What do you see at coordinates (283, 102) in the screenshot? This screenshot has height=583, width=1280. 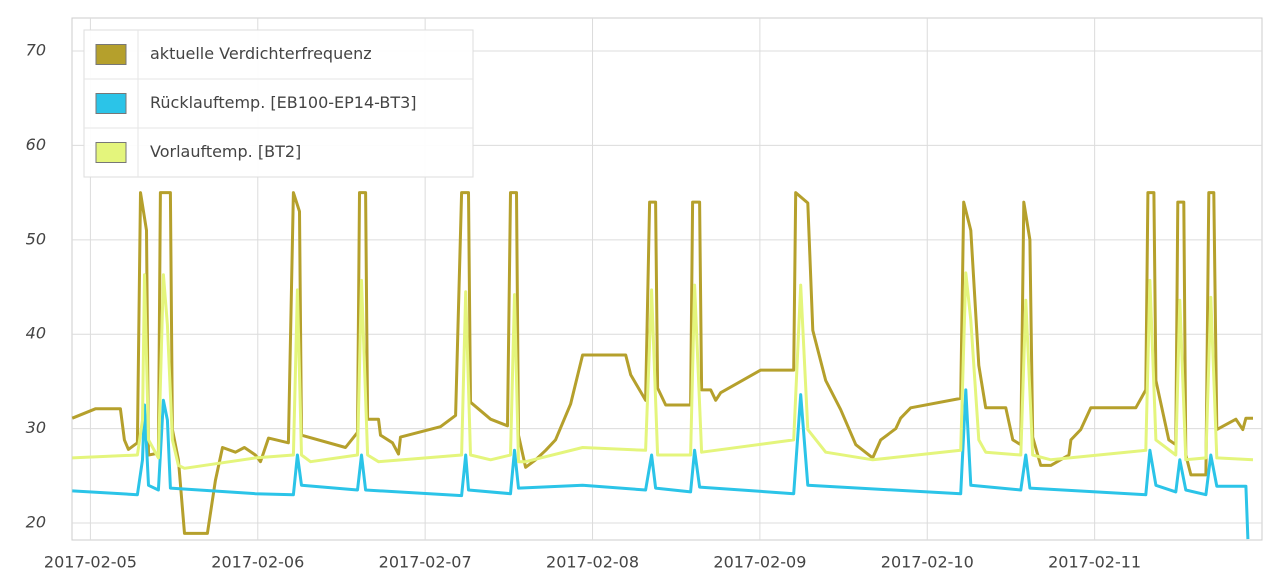 I see `legend-label: Rücklauftemp. [EB100-EP14-BT3]` at bounding box center [283, 102].